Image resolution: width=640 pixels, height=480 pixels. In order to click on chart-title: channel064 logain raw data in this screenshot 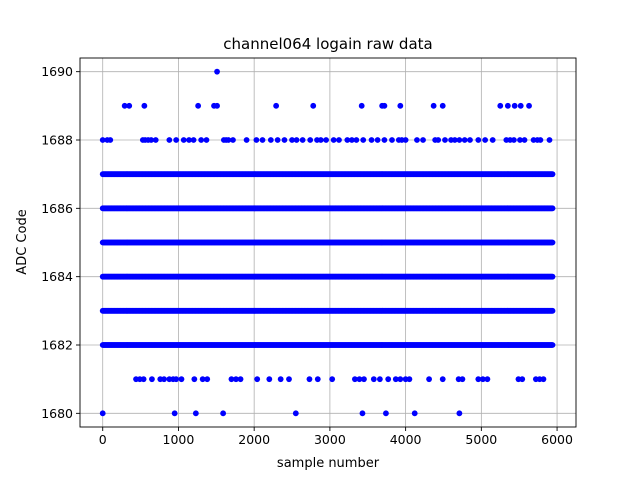, I will do `click(327, 44)`.